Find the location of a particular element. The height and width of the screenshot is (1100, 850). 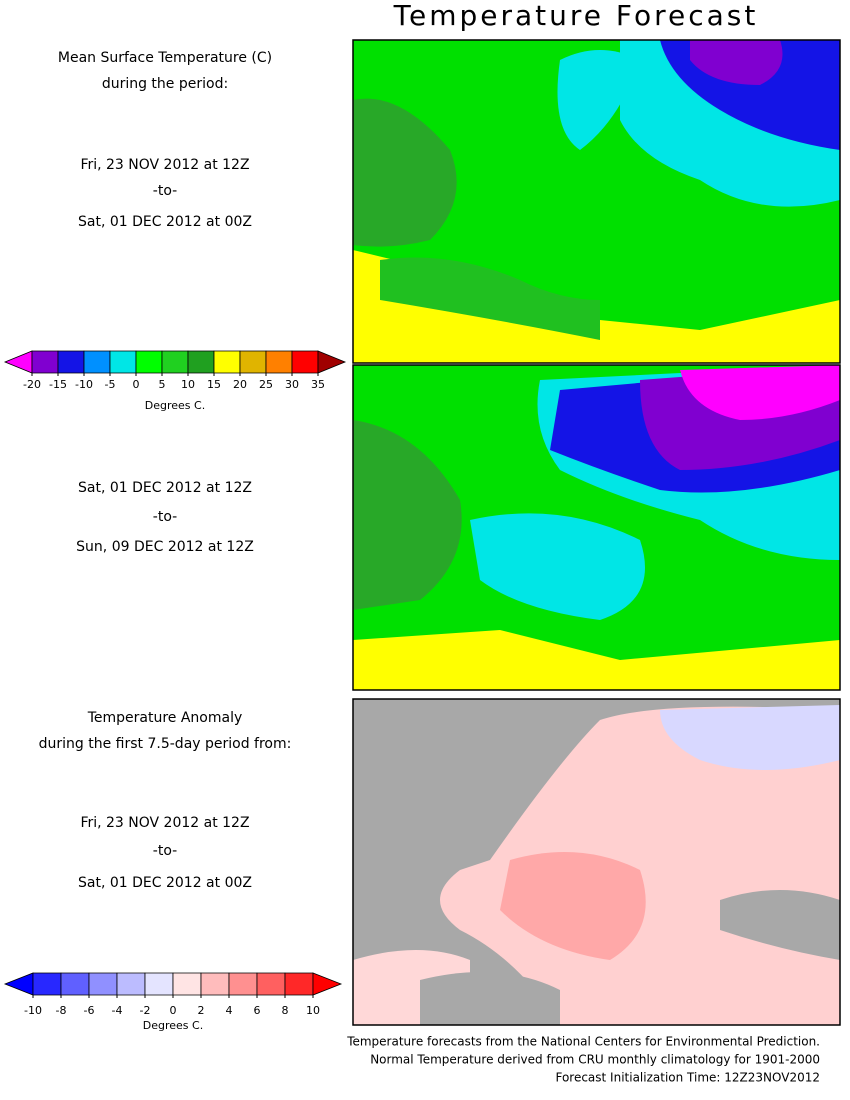

panel-heading: during the period: is located at coordinates (165, 84).